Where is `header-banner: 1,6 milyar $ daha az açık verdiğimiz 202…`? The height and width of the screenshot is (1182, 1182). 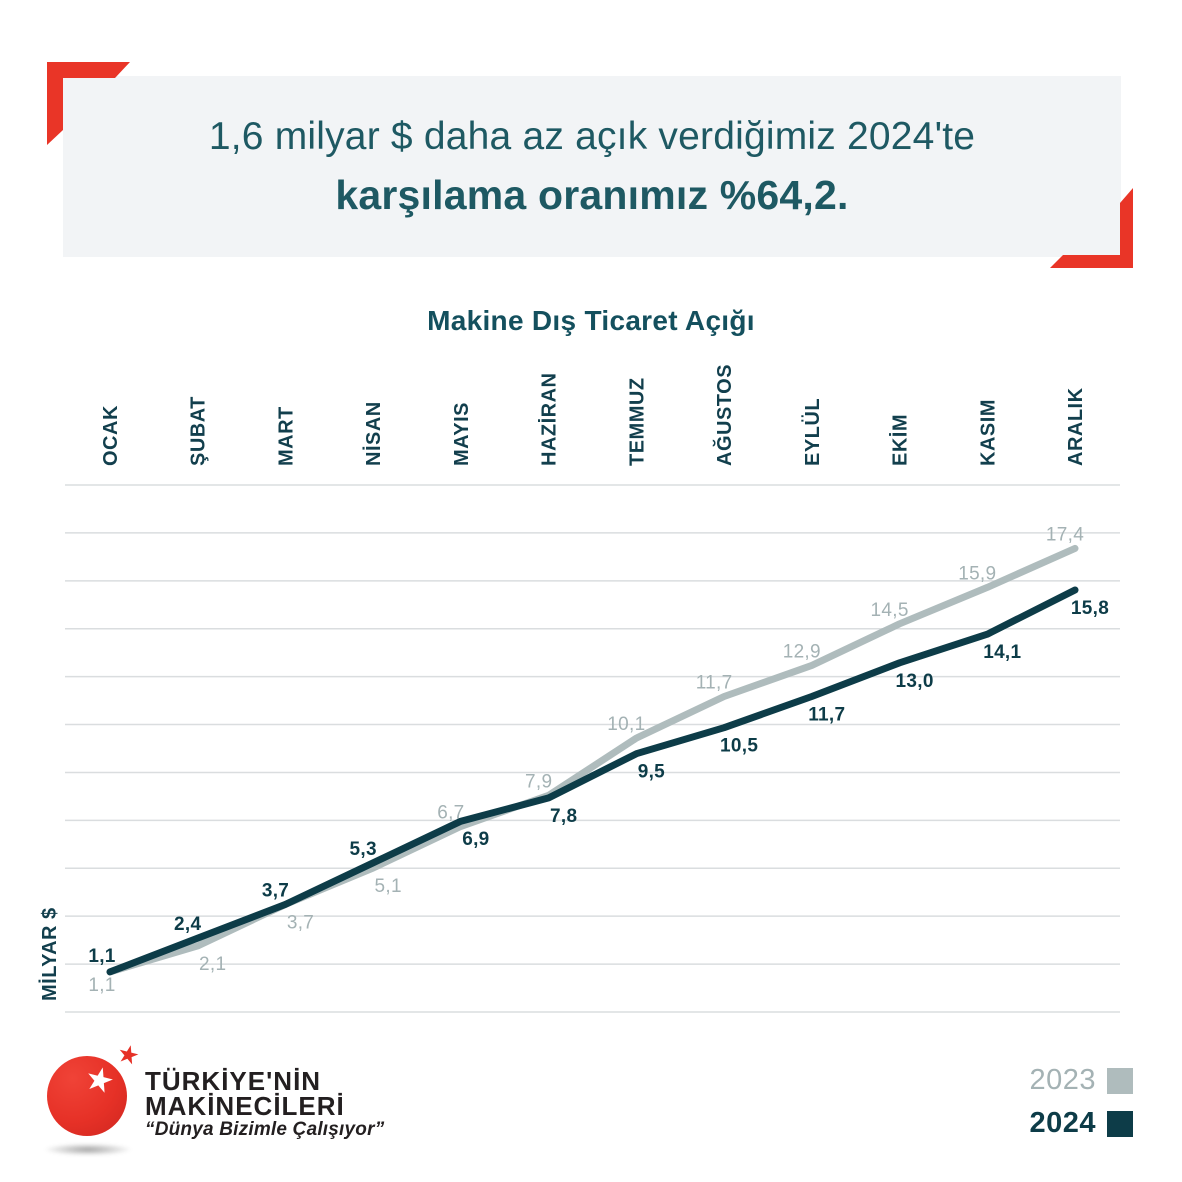
header-banner: 1,6 milyar $ daha az açık verdiğimiz 202… is located at coordinates (592, 166).